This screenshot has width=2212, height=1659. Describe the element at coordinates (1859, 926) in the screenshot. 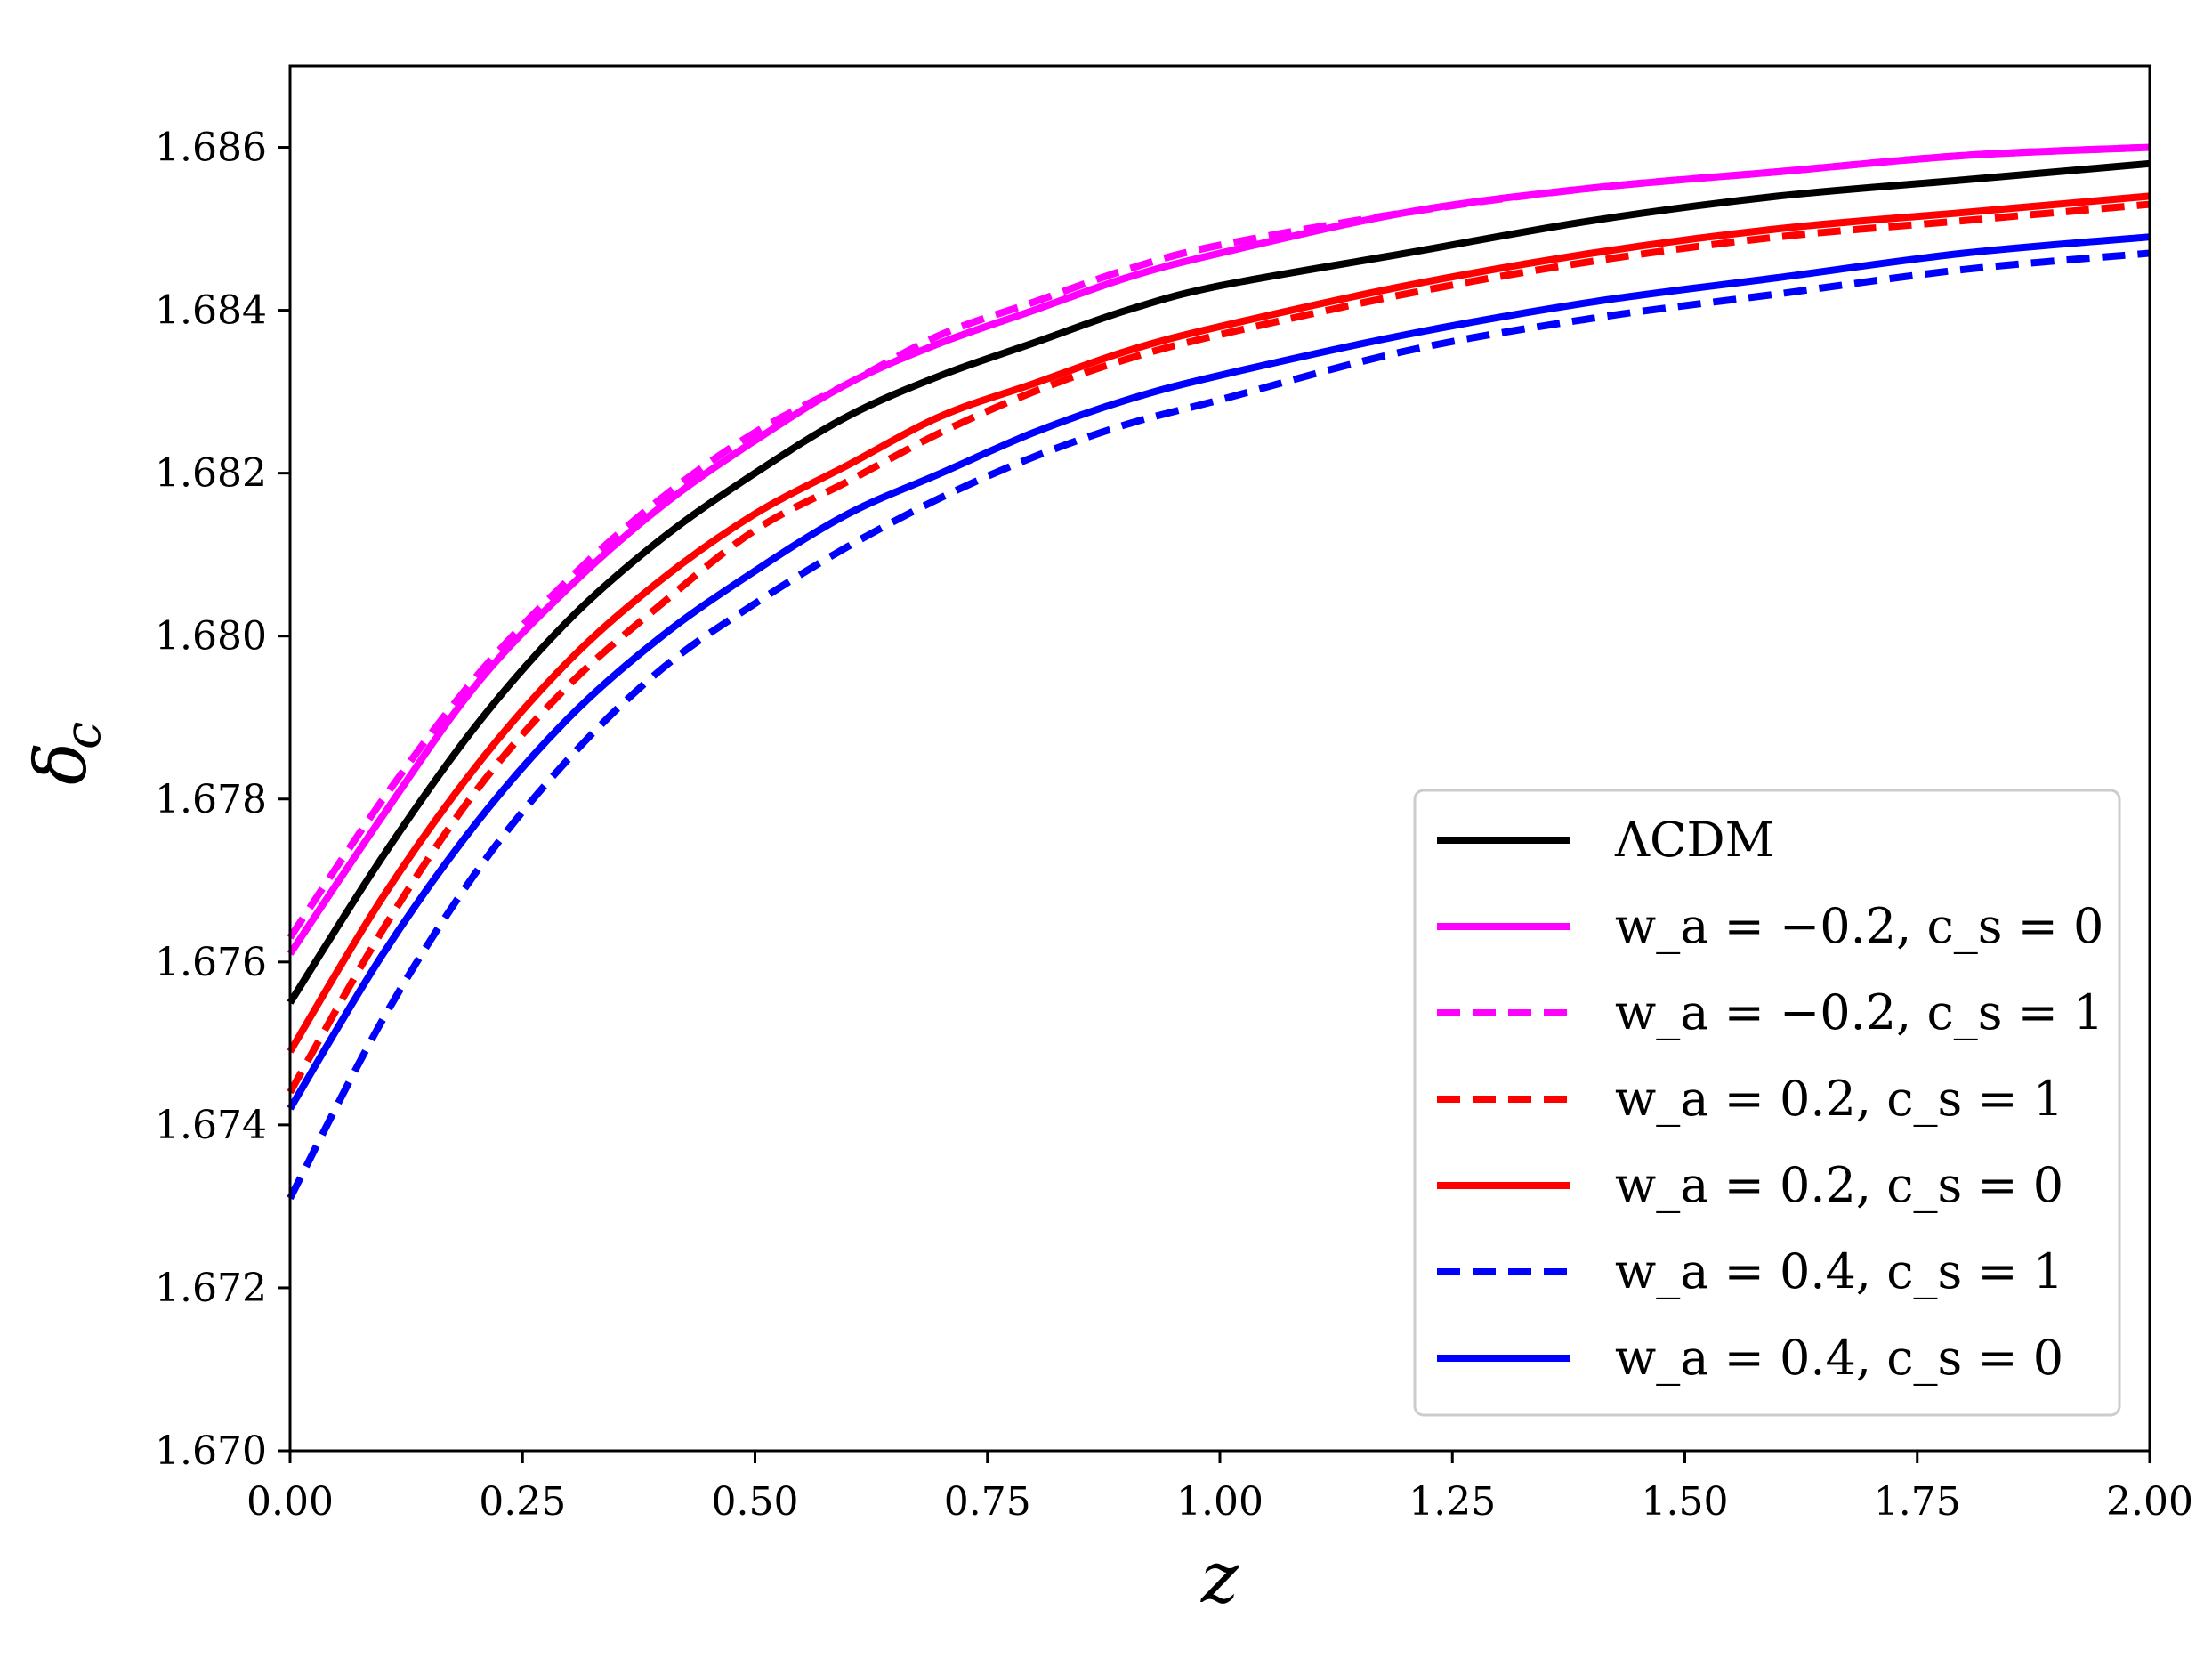

I see `legend-label: w_a = −0.2, c_s = 0` at that location.